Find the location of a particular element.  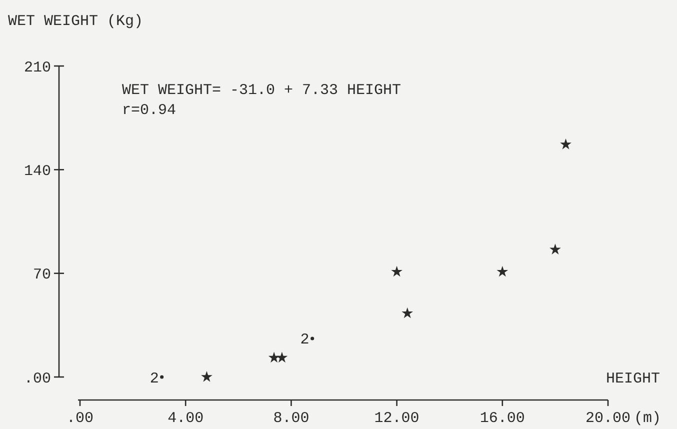

x-tick-label: 20.00 is located at coordinates (608, 418).